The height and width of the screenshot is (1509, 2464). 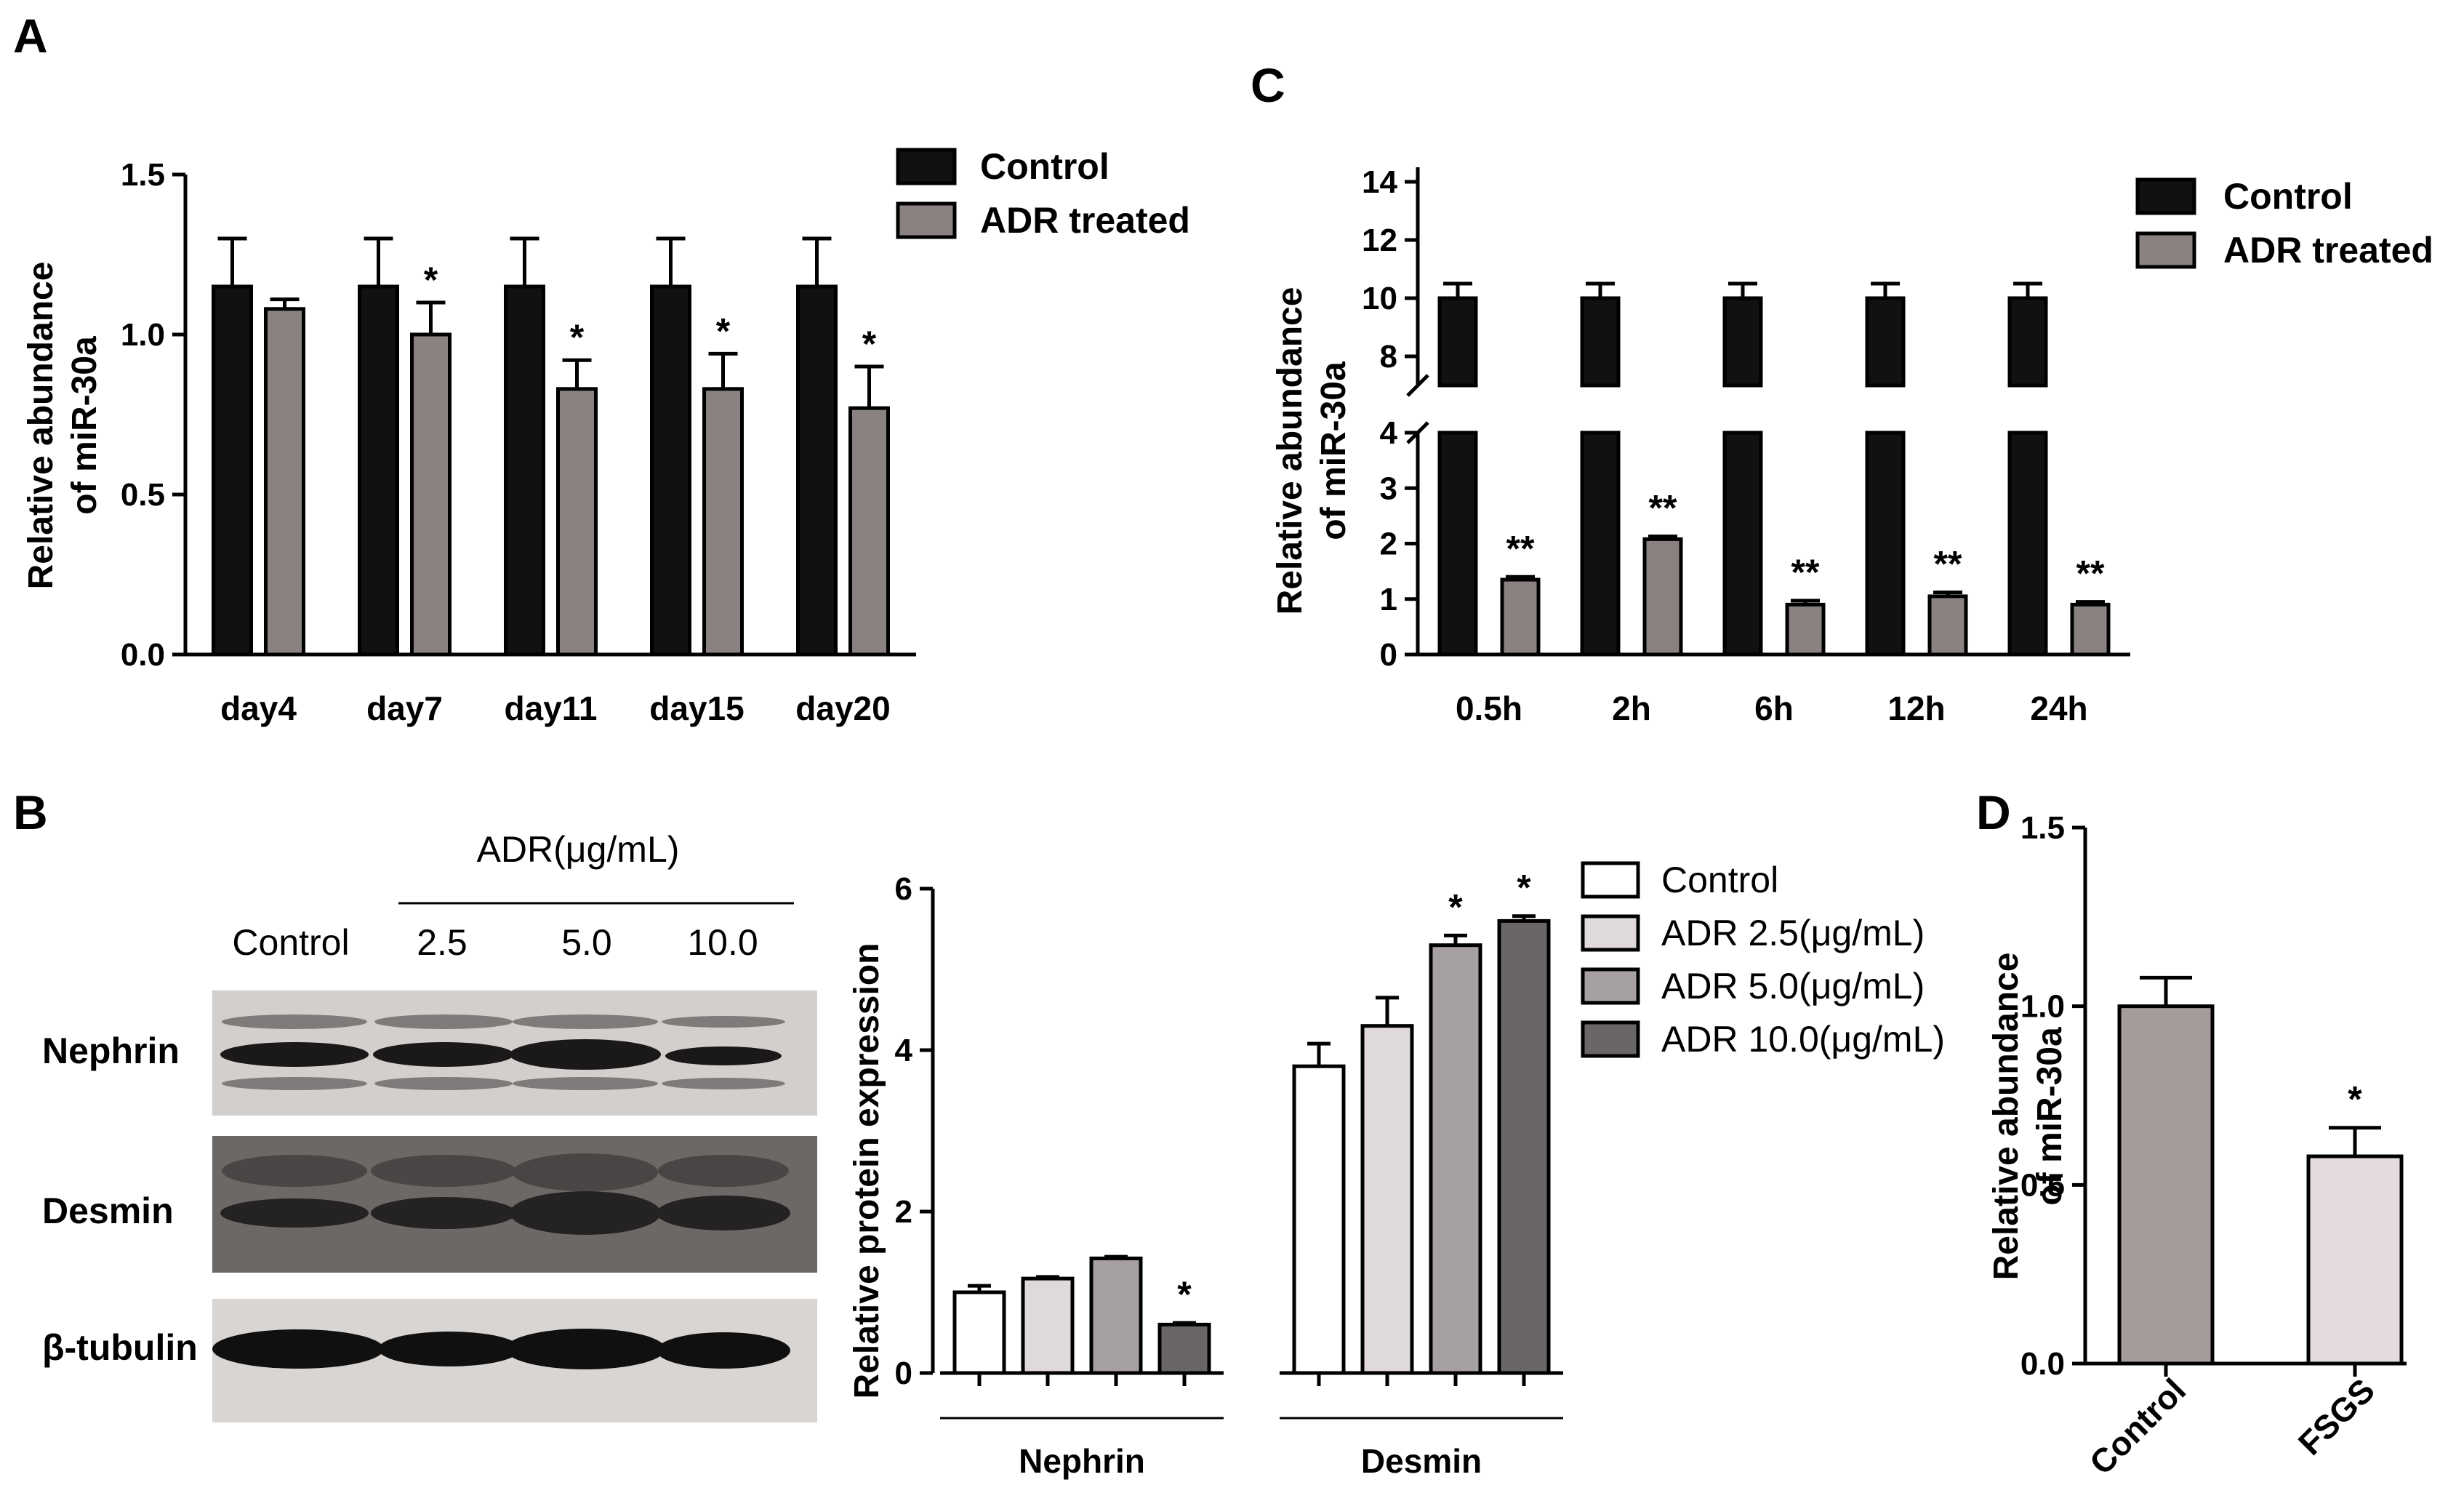 What do you see at coordinates (903, 889) in the screenshot?
I see `chart-b-ytick-label: 6` at bounding box center [903, 889].